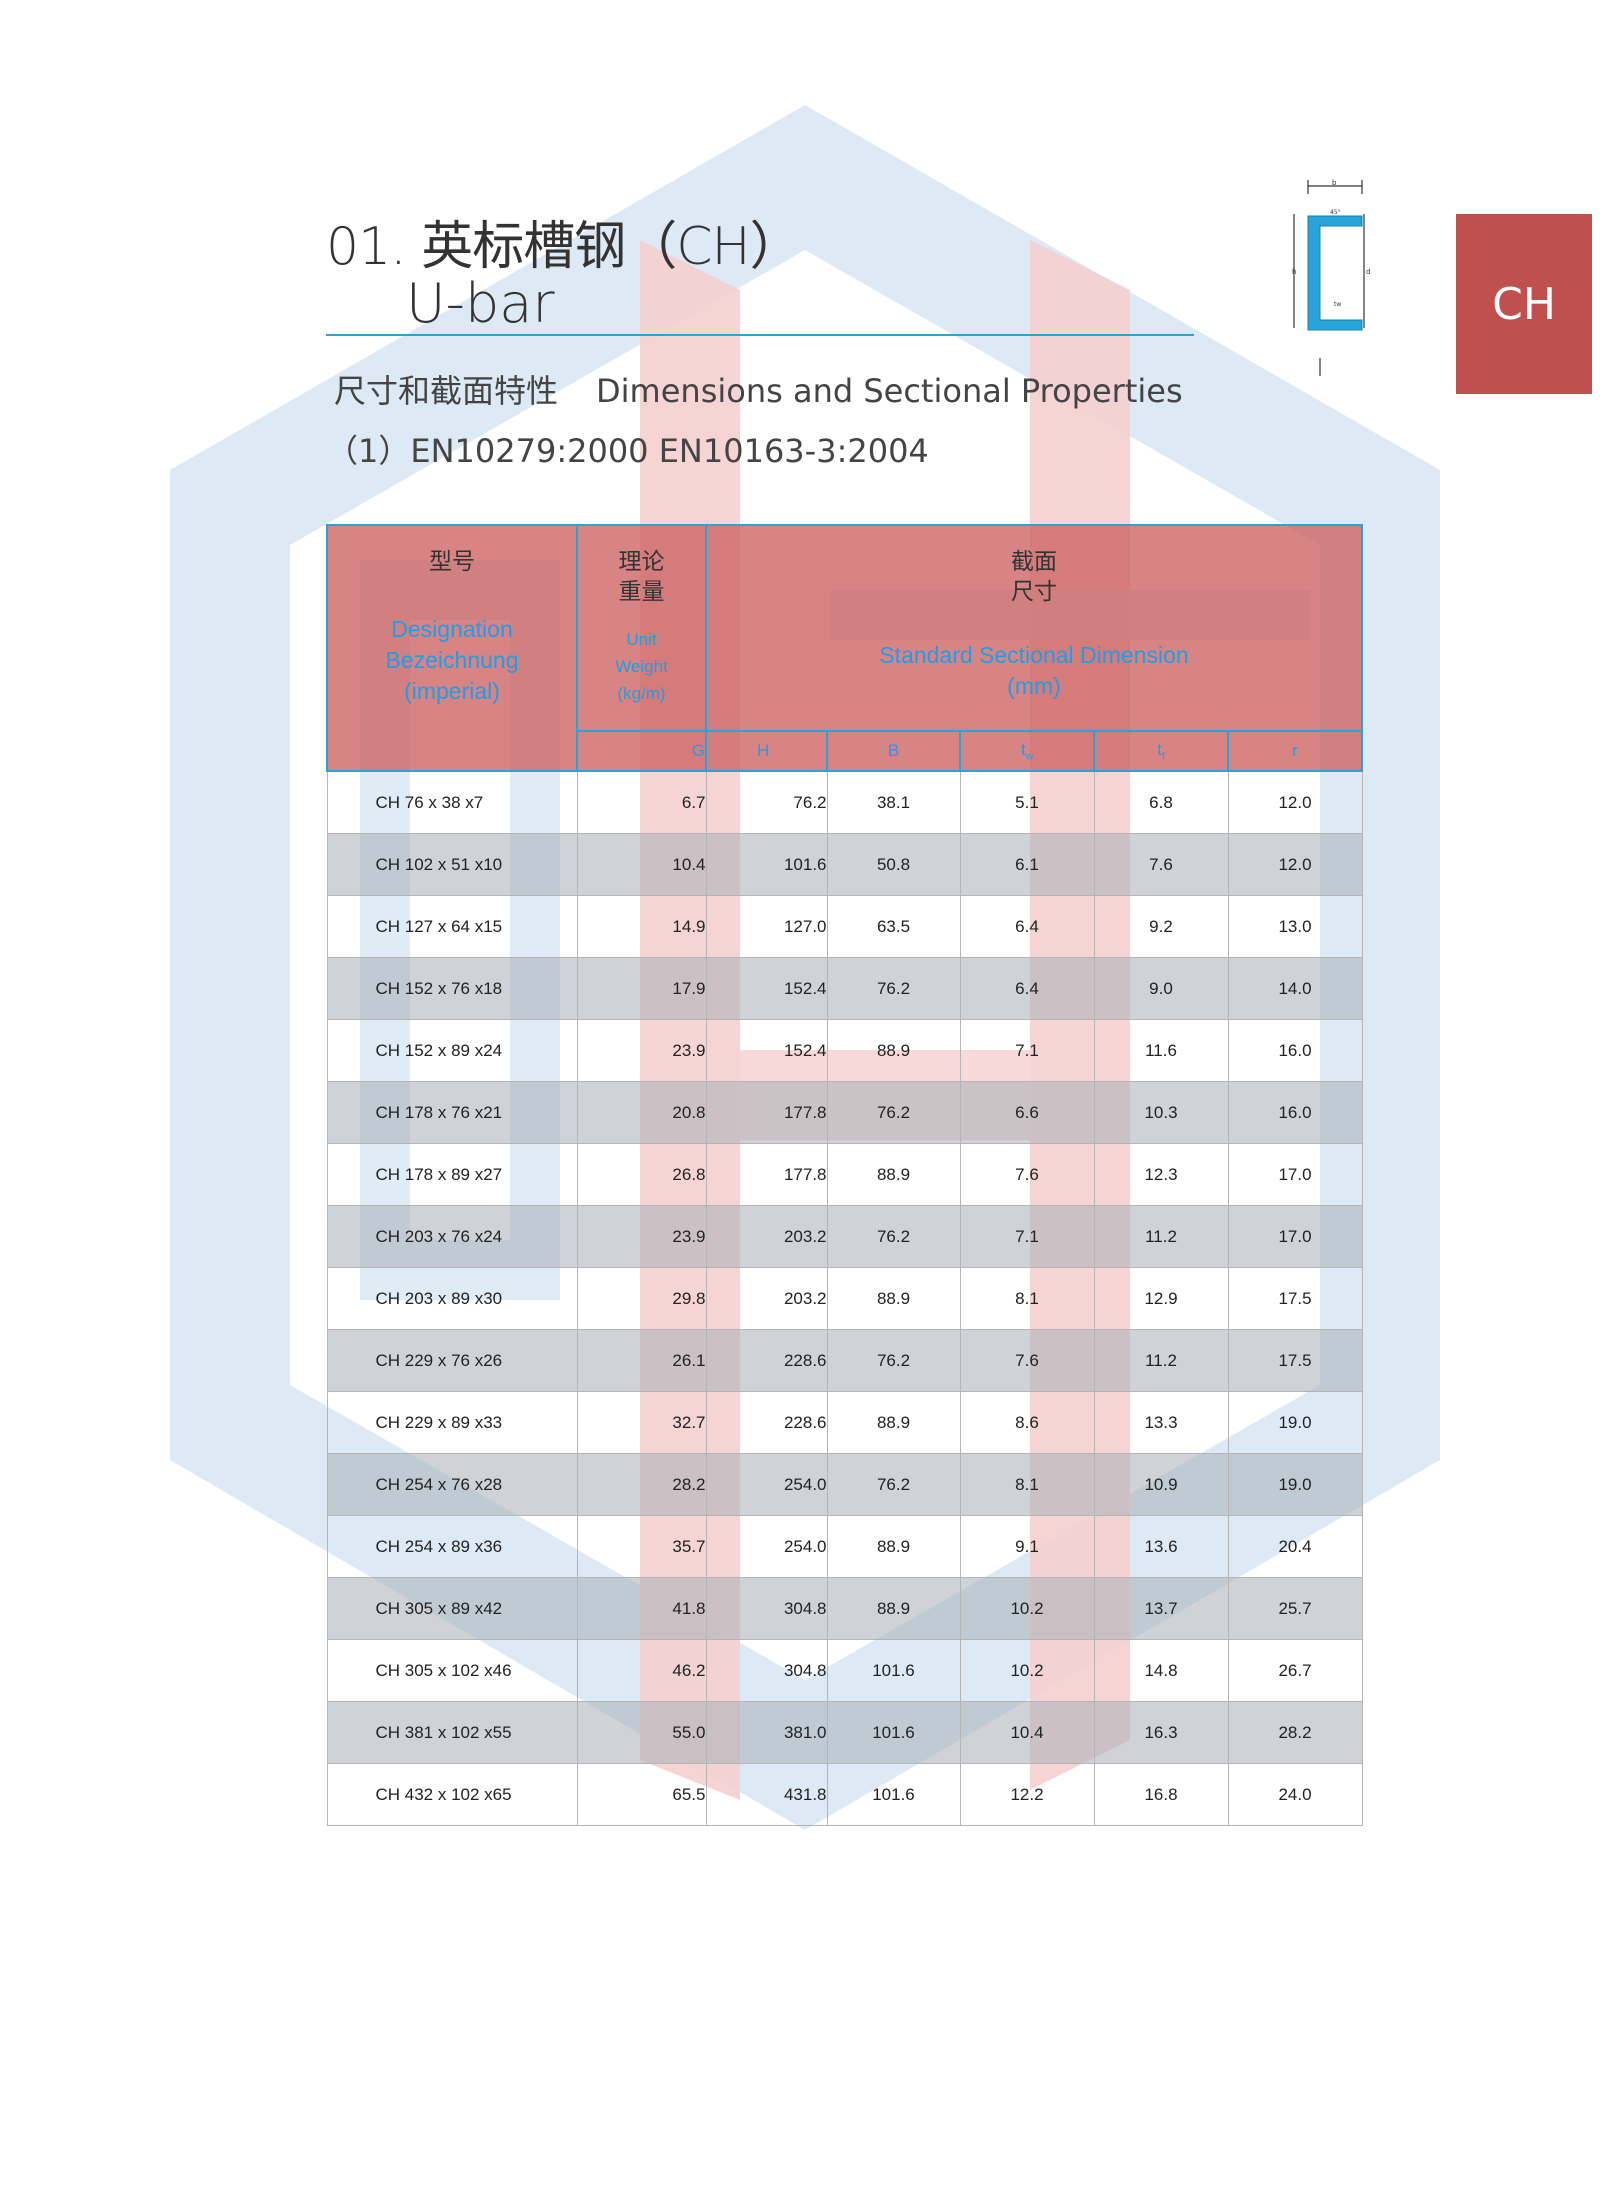  What do you see at coordinates (452, 1794) in the screenshot?
I see `table-cell: CH 432 x 102 x65` at bounding box center [452, 1794].